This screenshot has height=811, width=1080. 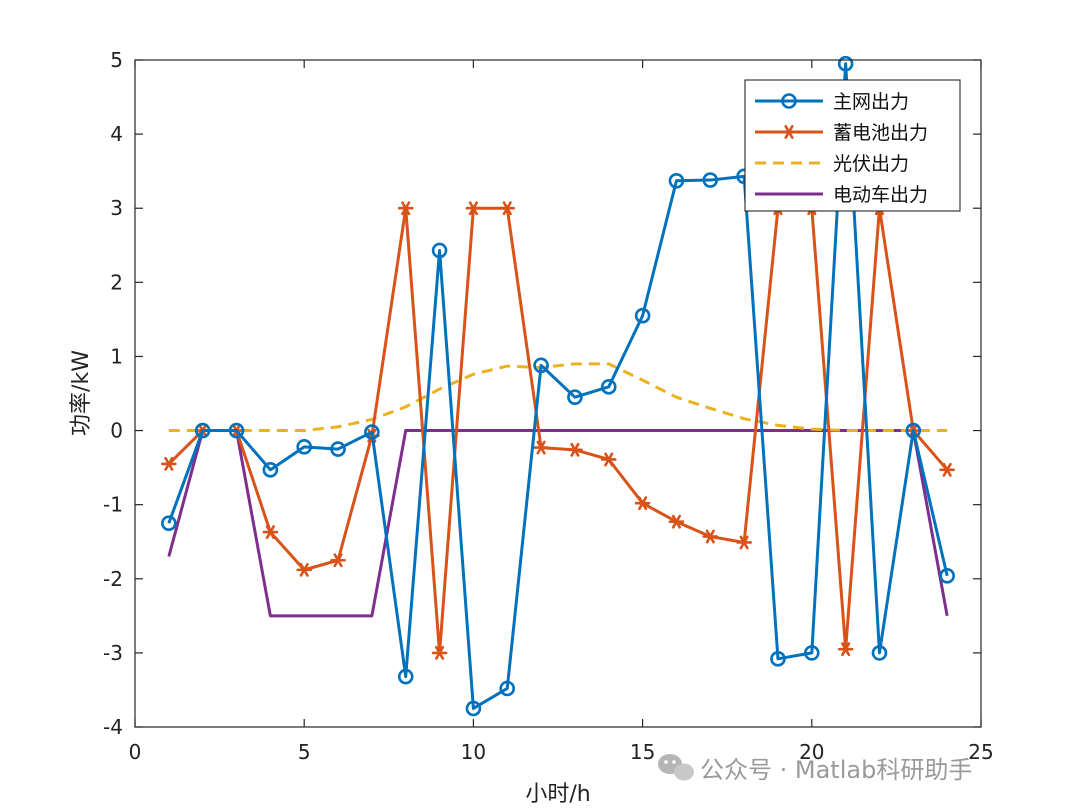 I want to click on y-tick-label: -1, so click(x=113, y=505).